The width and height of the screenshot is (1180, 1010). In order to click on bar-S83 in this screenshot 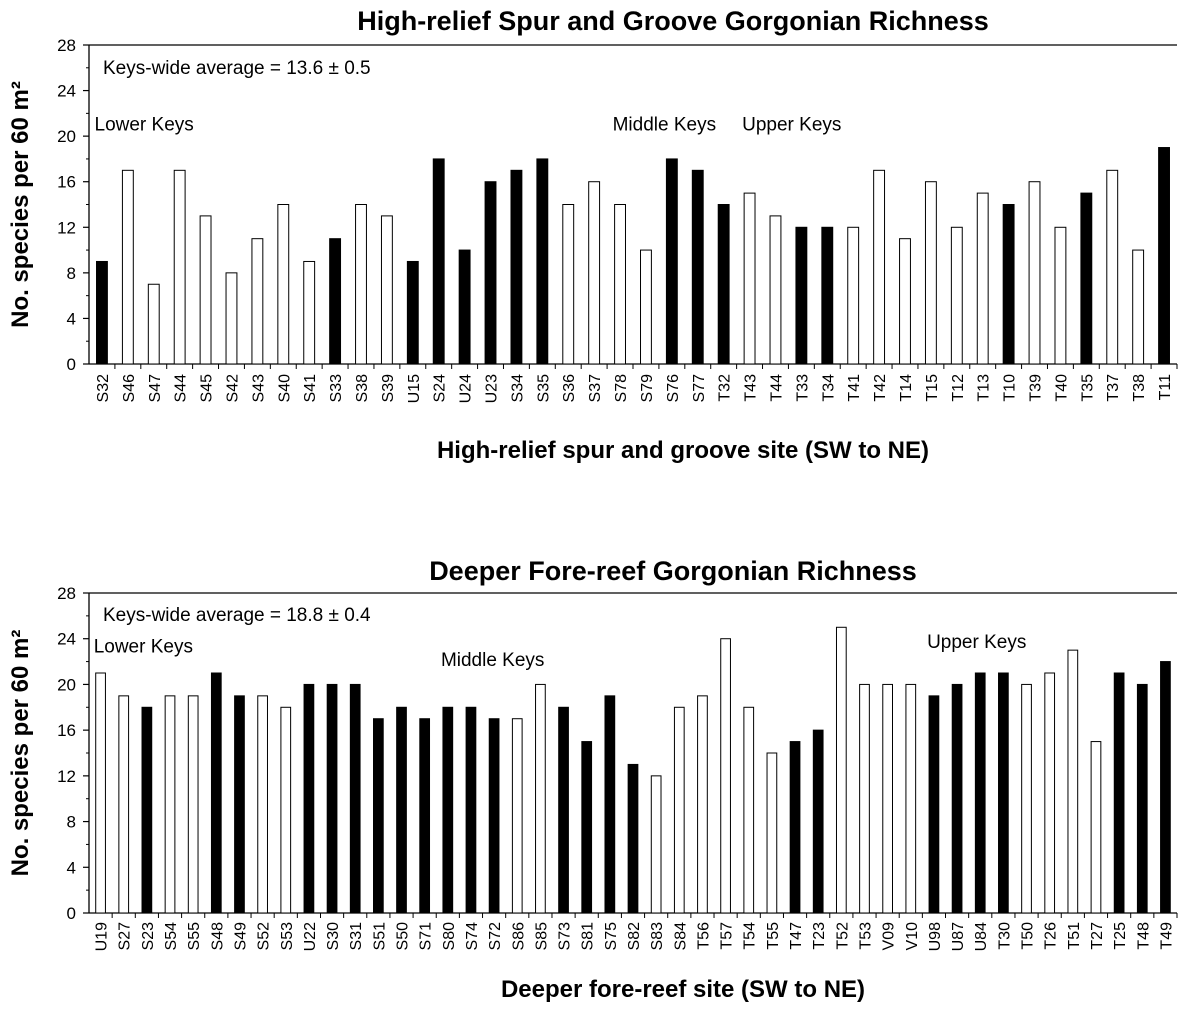, I will do `click(656, 844)`.